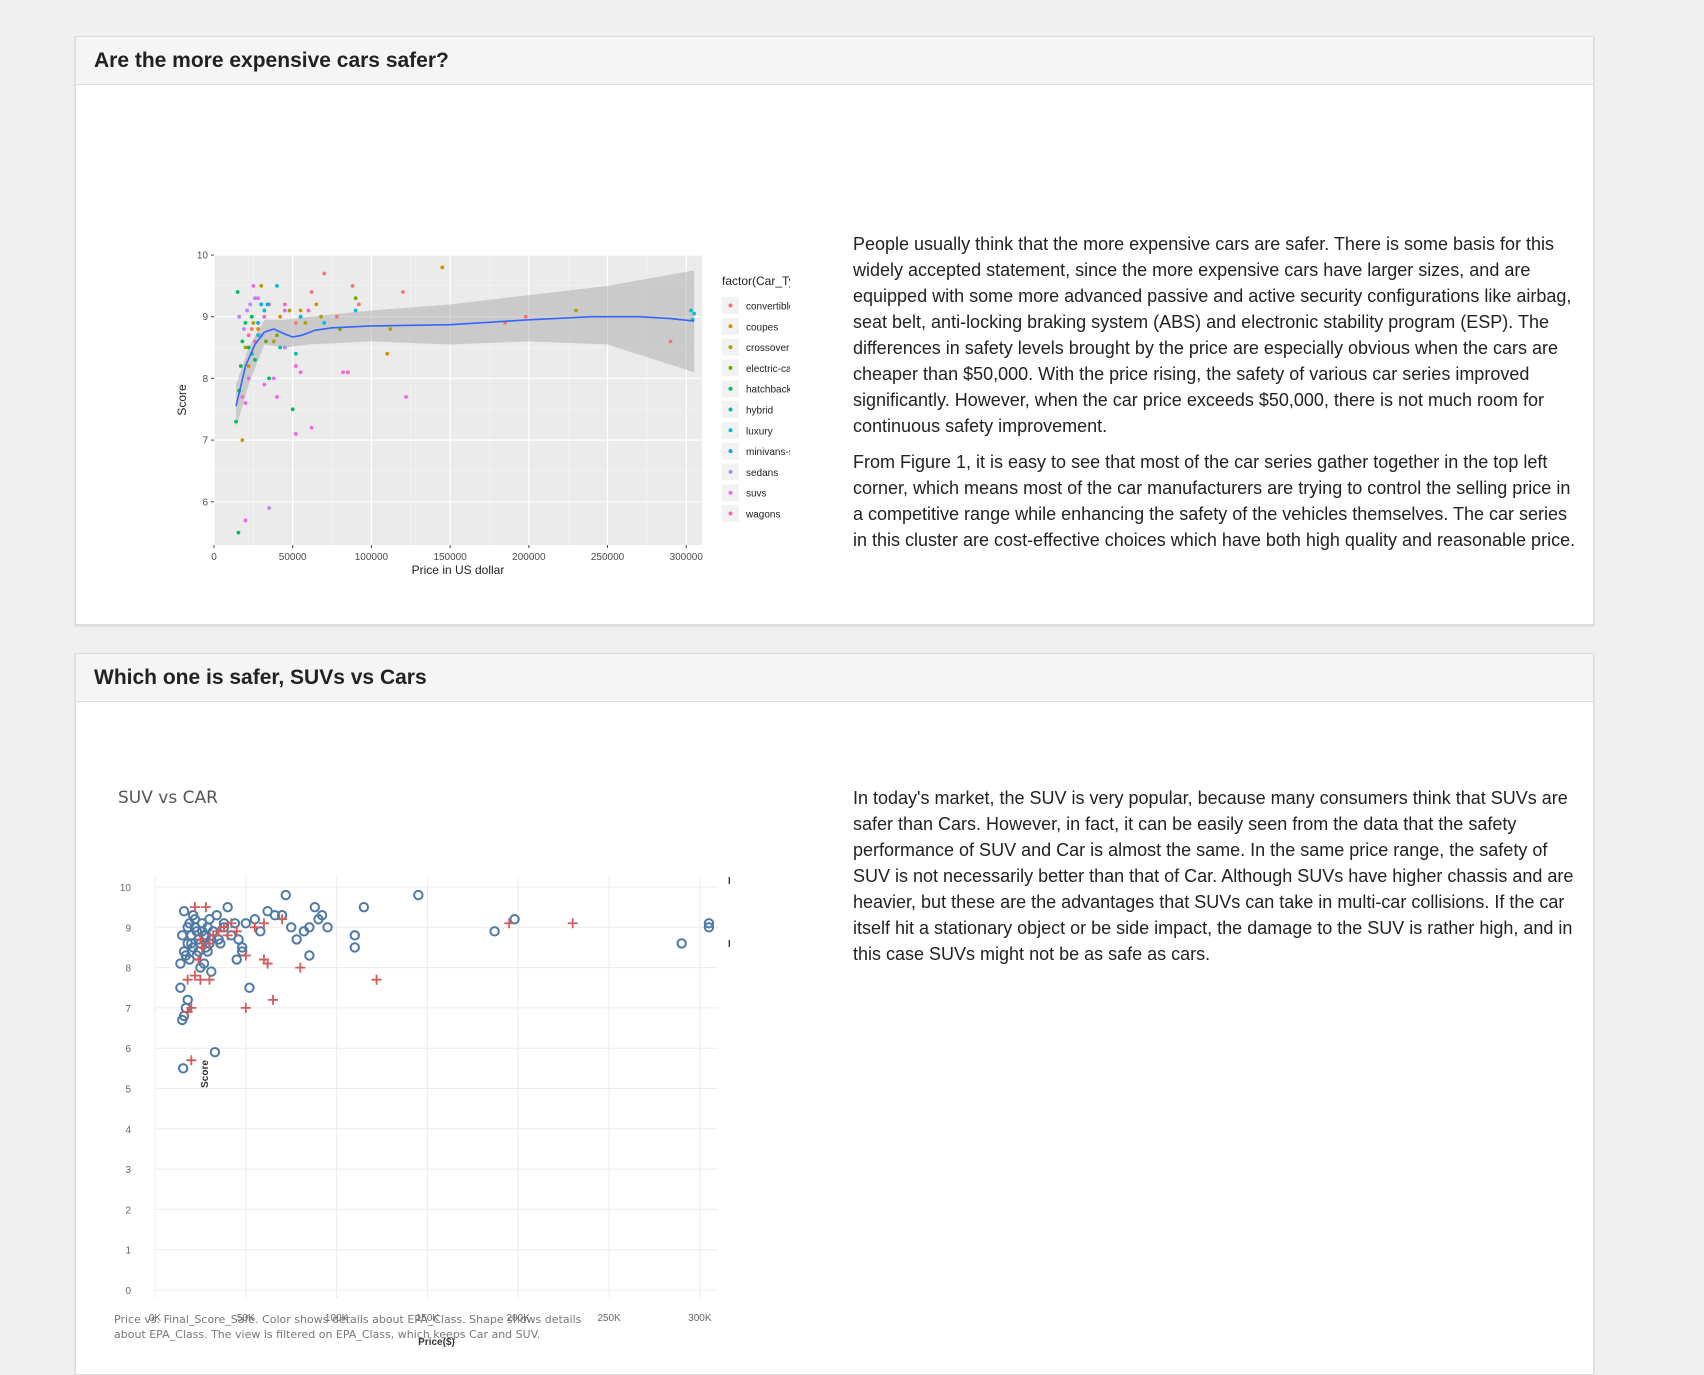  What do you see at coordinates (128, 1090) in the screenshot?
I see `y-tick-label: 5` at bounding box center [128, 1090].